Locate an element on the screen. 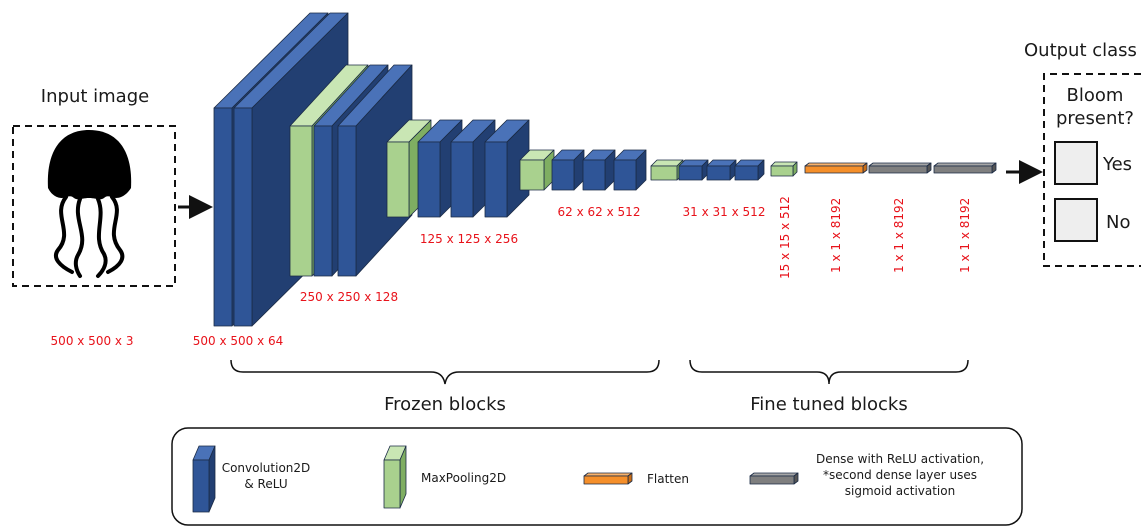  block5-dims-label: 31 x 31 x 512 is located at coordinates (724, 212).